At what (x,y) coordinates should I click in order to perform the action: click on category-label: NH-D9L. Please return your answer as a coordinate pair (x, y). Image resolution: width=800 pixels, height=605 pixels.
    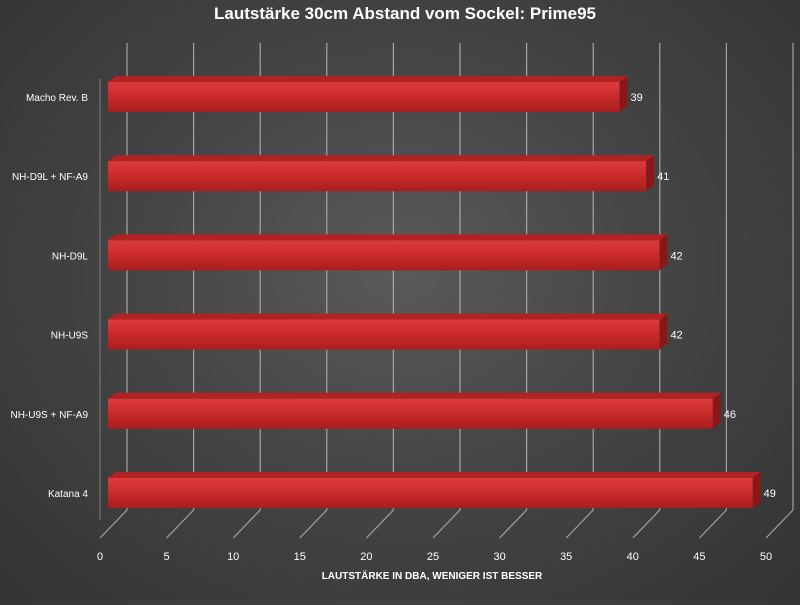
    Looking at the image, I should click on (70, 256).